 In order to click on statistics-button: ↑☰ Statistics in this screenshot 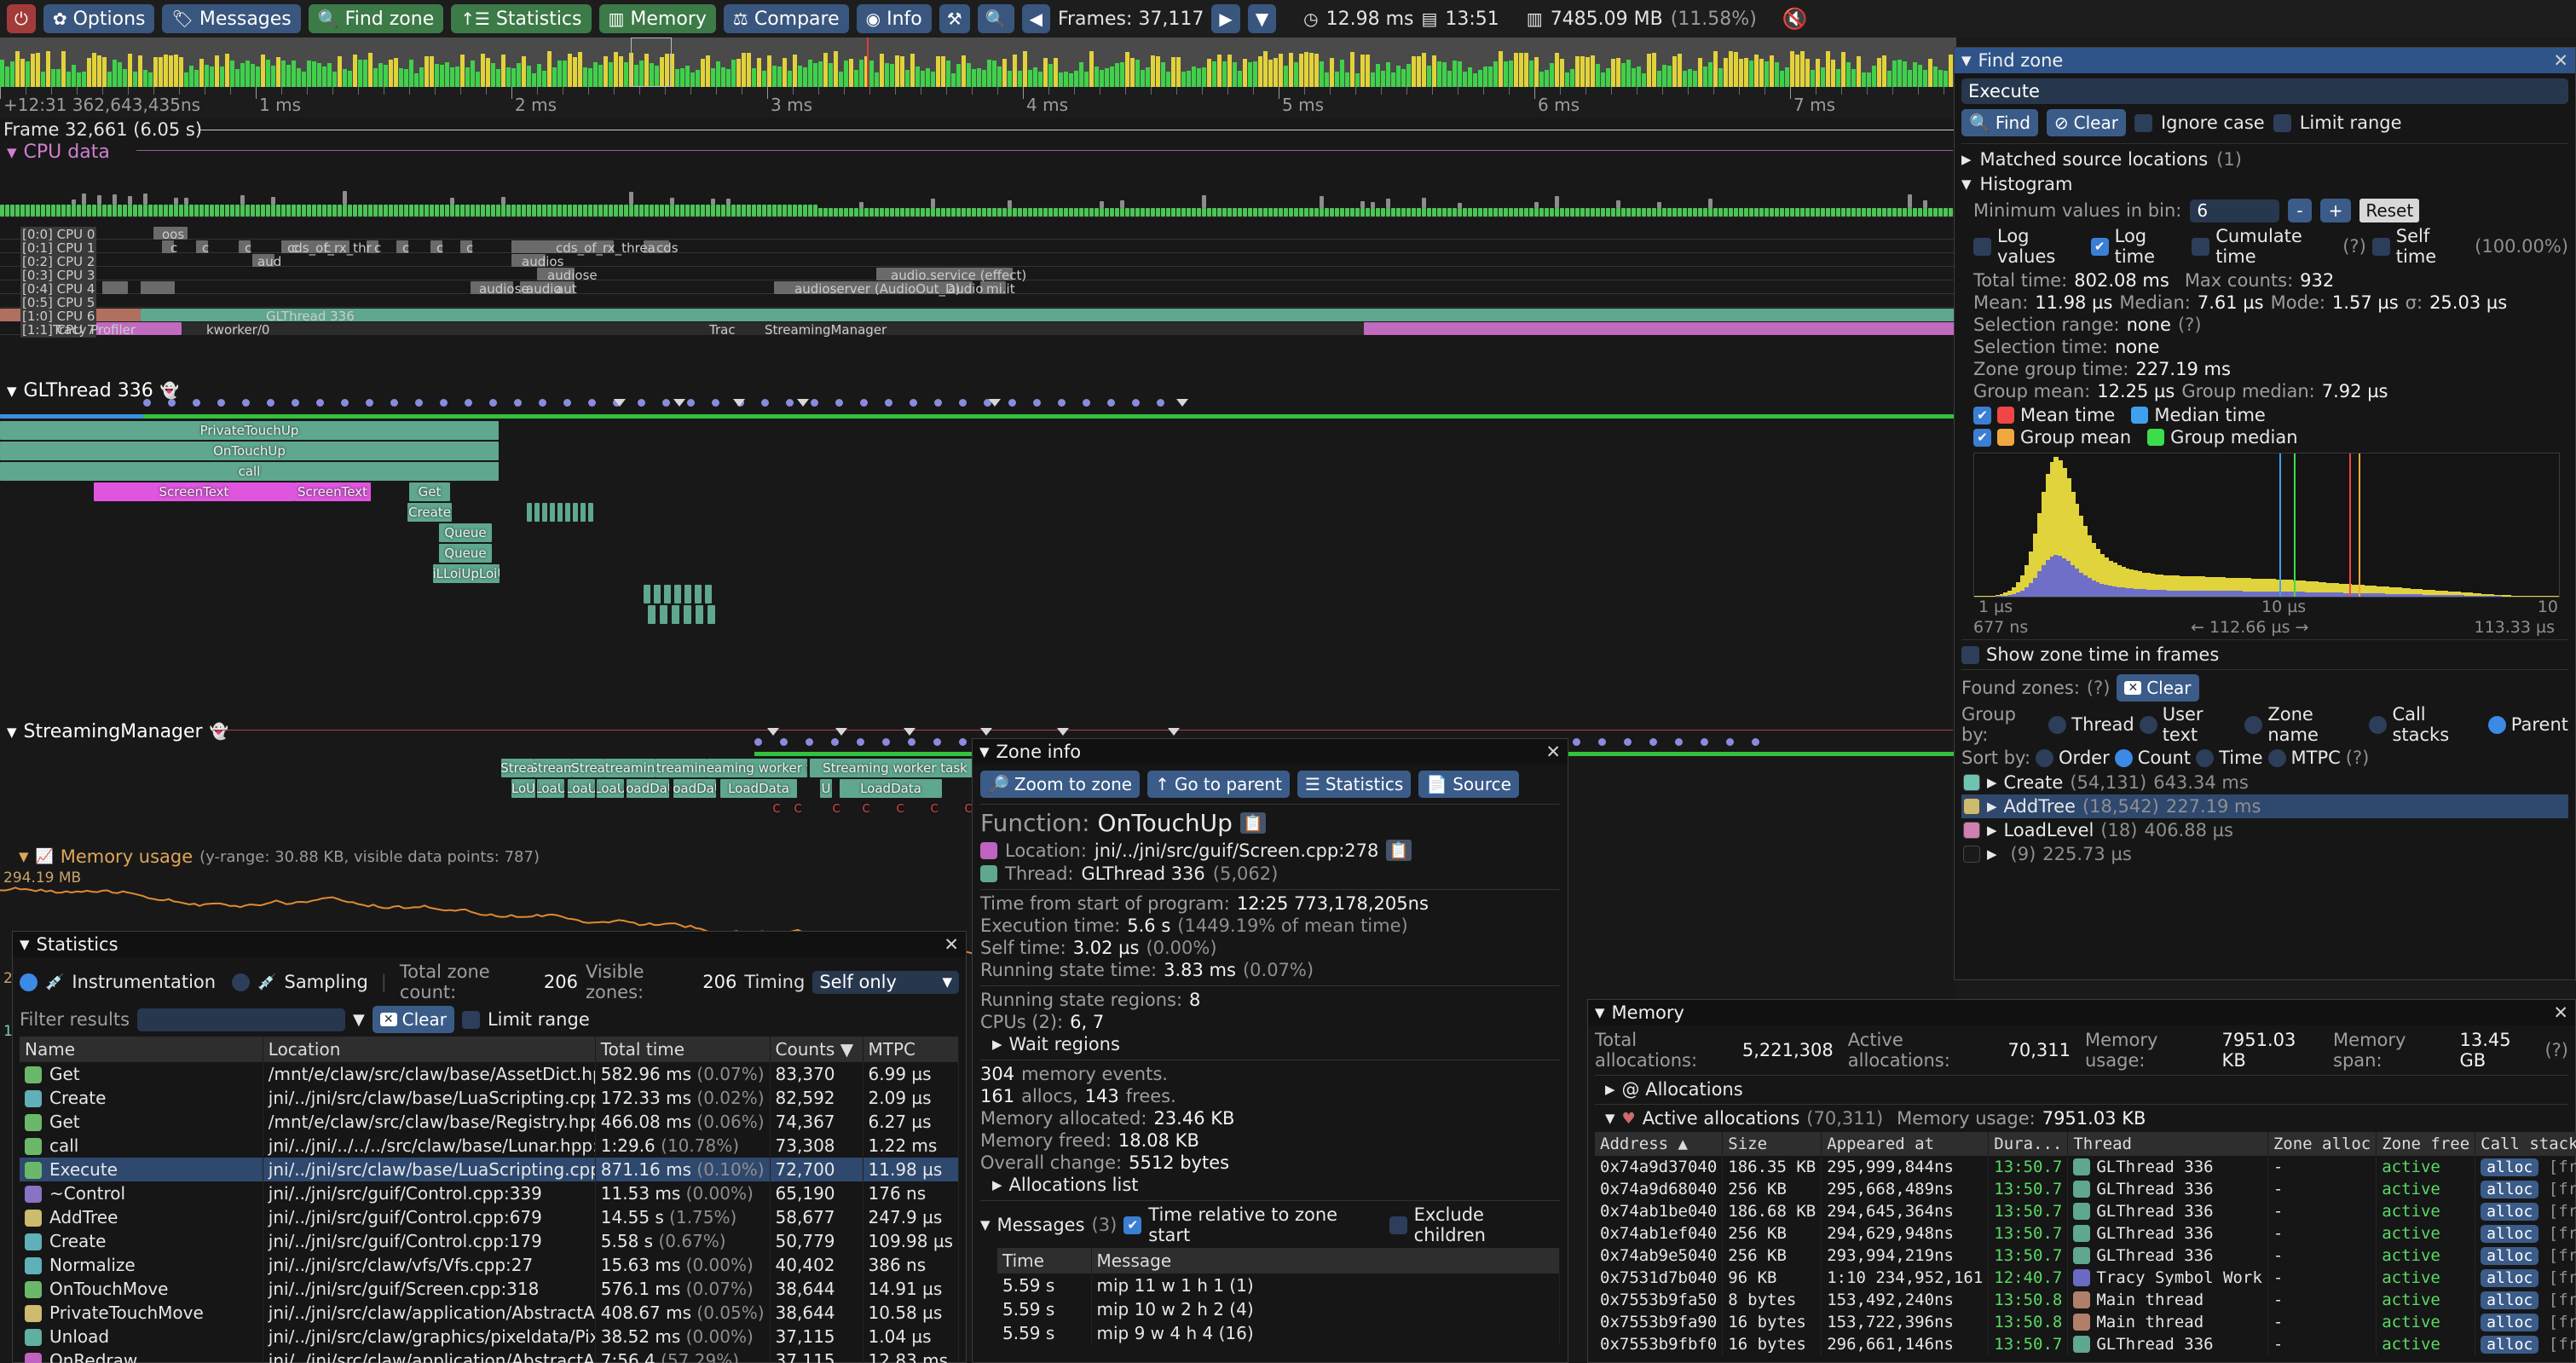, I will do `click(521, 18)`.